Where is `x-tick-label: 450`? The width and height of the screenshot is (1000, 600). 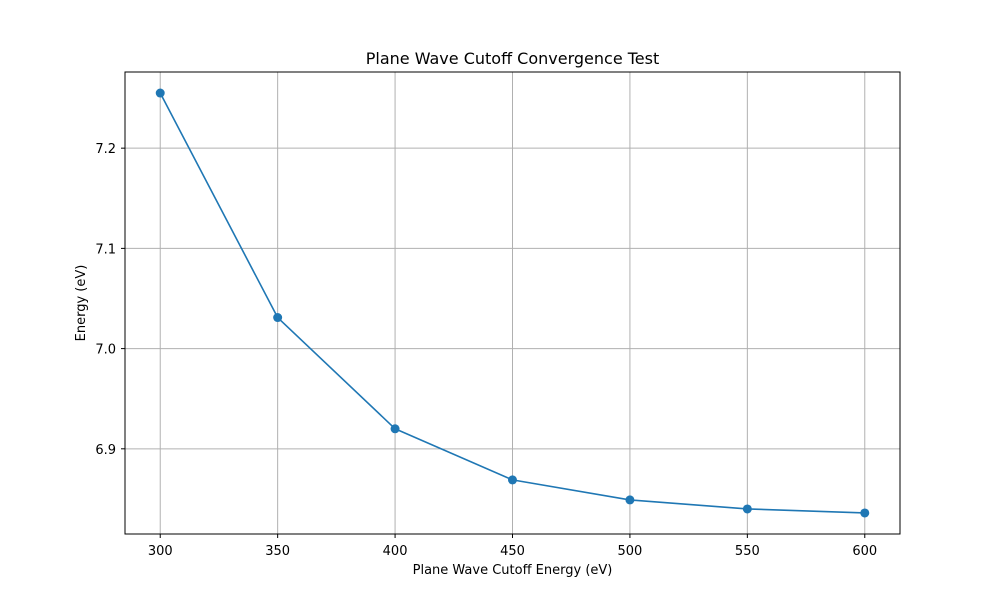
x-tick-label: 450 is located at coordinates (512, 551).